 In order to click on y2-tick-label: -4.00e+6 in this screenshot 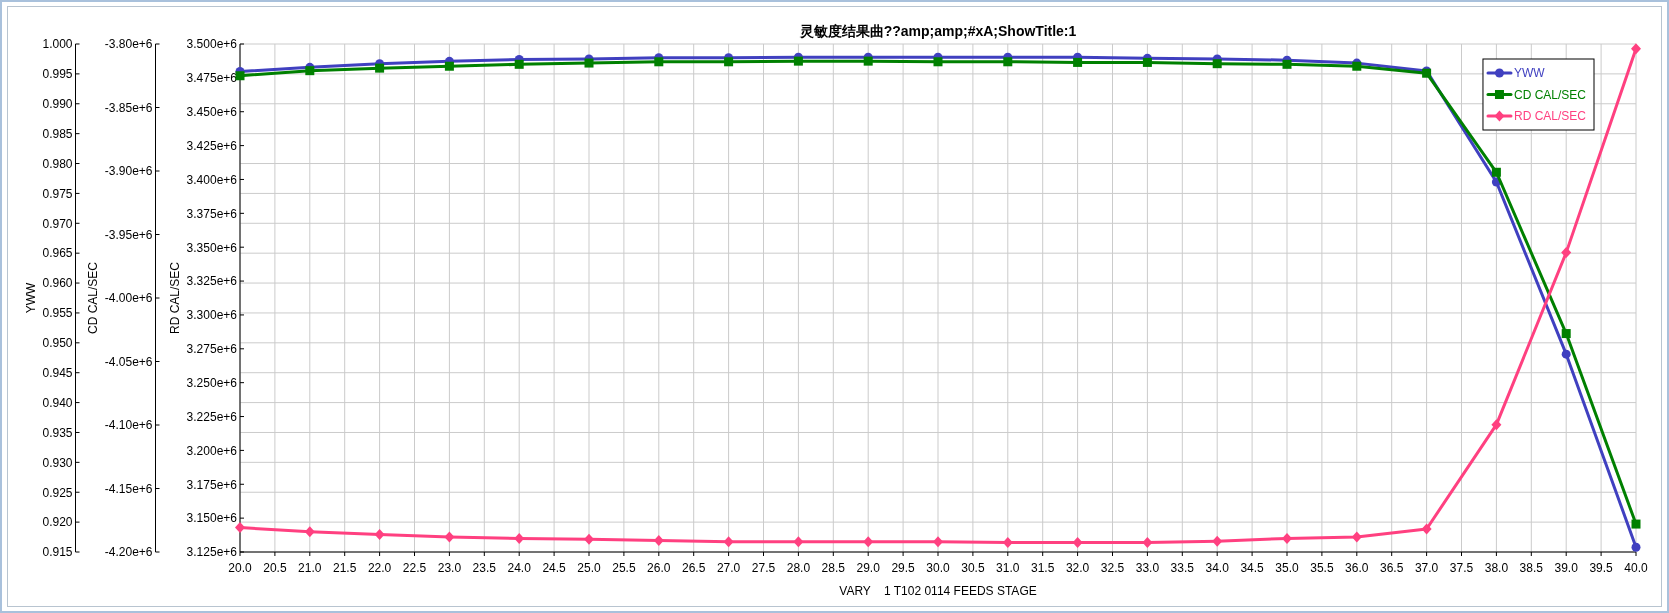, I will do `click(128, 298)`.